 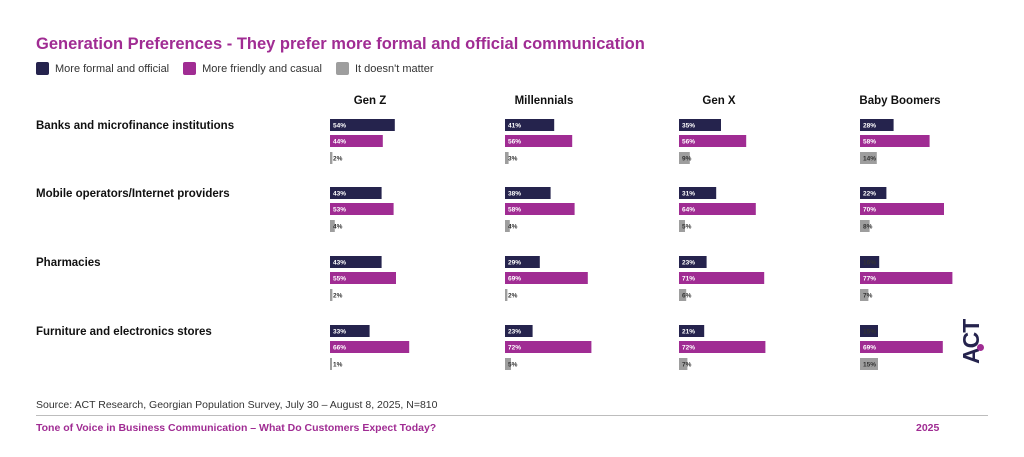 What do you see at coordinates (513, 159) in the screenshot?
I see `bar-label-neutral-millennials-row1: 3%` at bounding box center [513, 159].